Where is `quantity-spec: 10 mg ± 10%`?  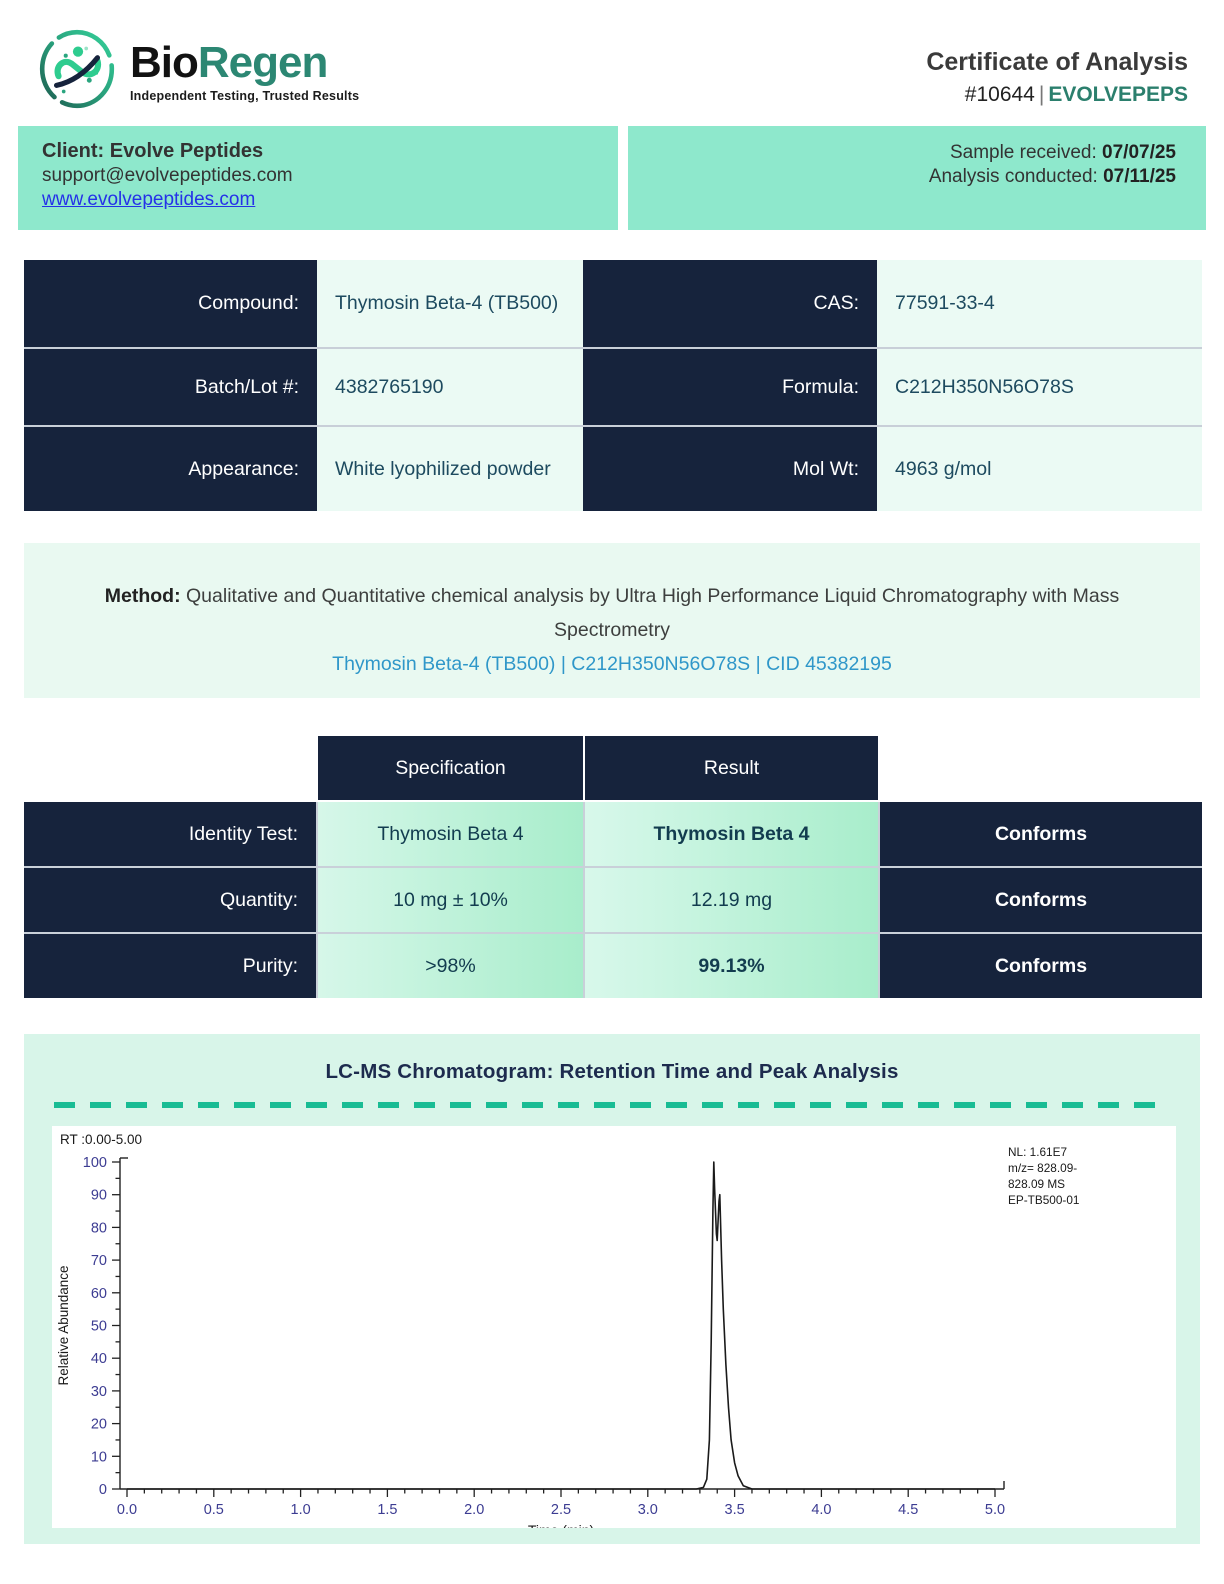 quantity-spec: 10 mg ± 10% is located at coordinates (450, 900).